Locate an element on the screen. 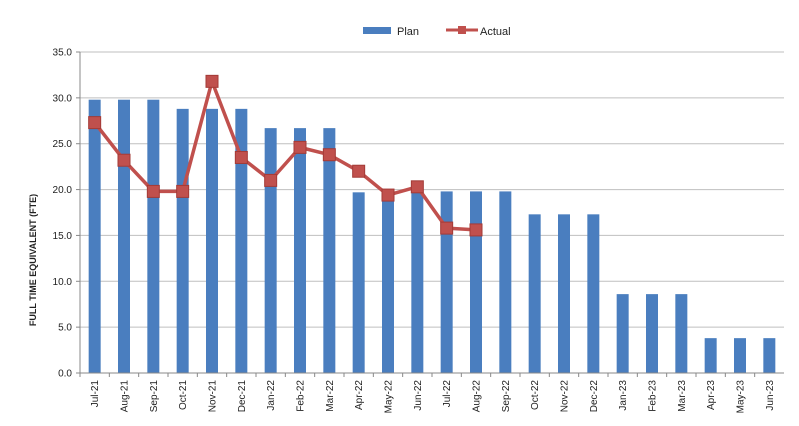  x-tick-label: Jun-23 is located at coordinates (770, 395).